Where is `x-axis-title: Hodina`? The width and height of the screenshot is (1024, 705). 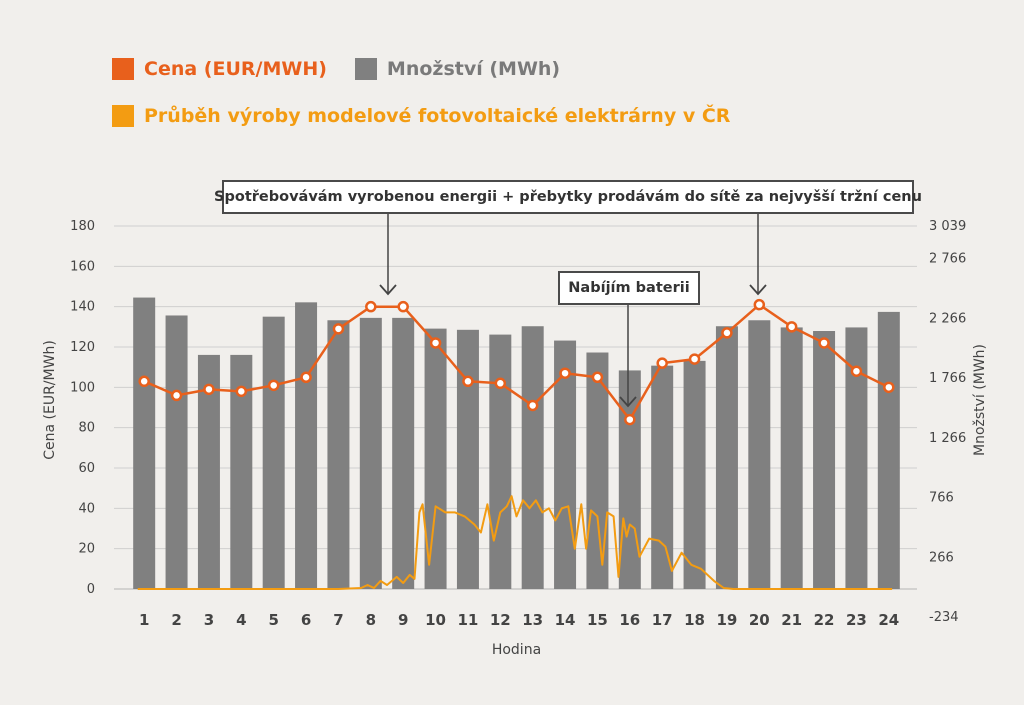 x-axis-title: Hodina is located at coordinates (516, 650).